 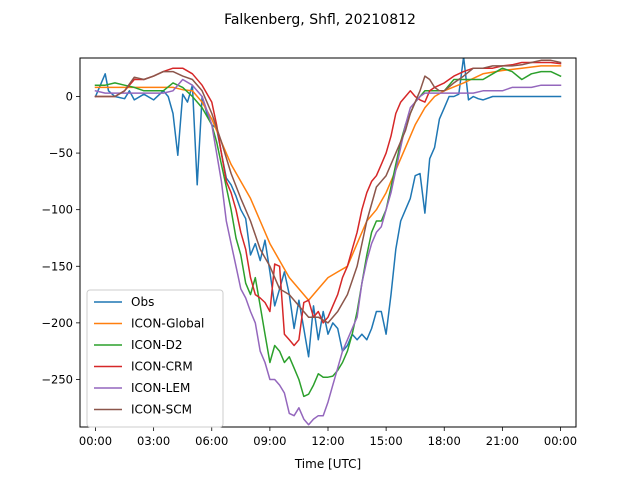 I want to click on x-tick-label: 15:00, so click(x=386, y=441).